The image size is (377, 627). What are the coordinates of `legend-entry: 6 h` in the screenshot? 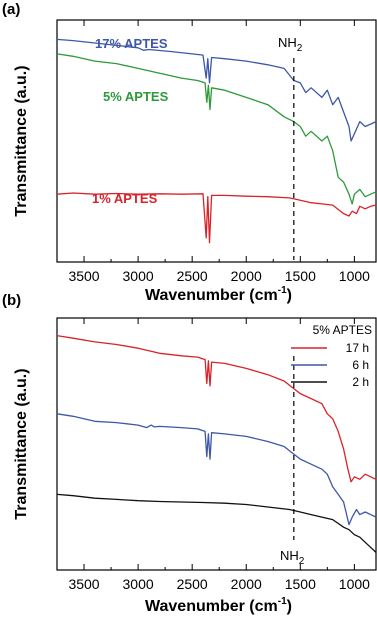 It's located at (360, 365).